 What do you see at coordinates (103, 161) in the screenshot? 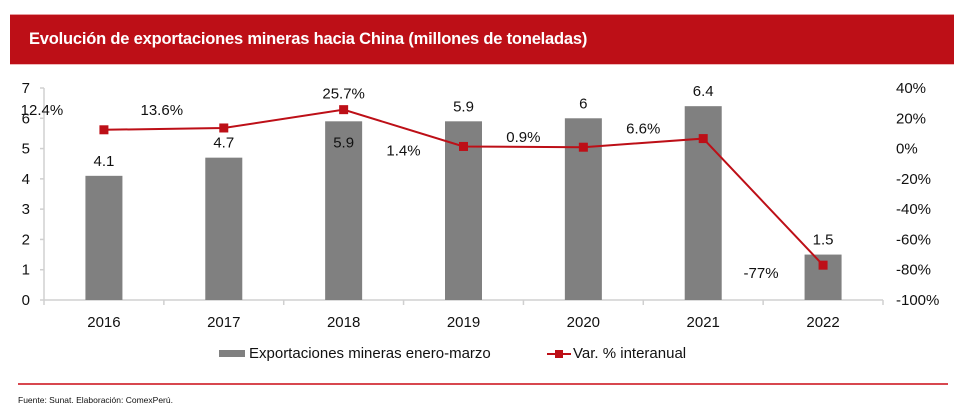
I see `bar-data-label: 4.1` at bounding box center [103, 161].